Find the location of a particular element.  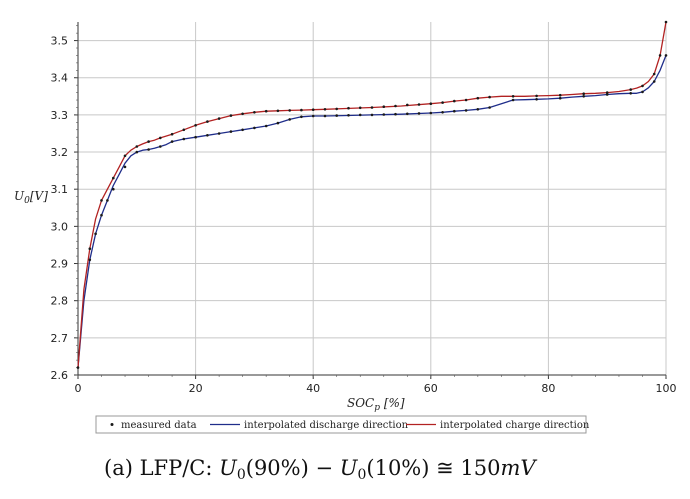

legend-box is located at coordinates (341, 424).